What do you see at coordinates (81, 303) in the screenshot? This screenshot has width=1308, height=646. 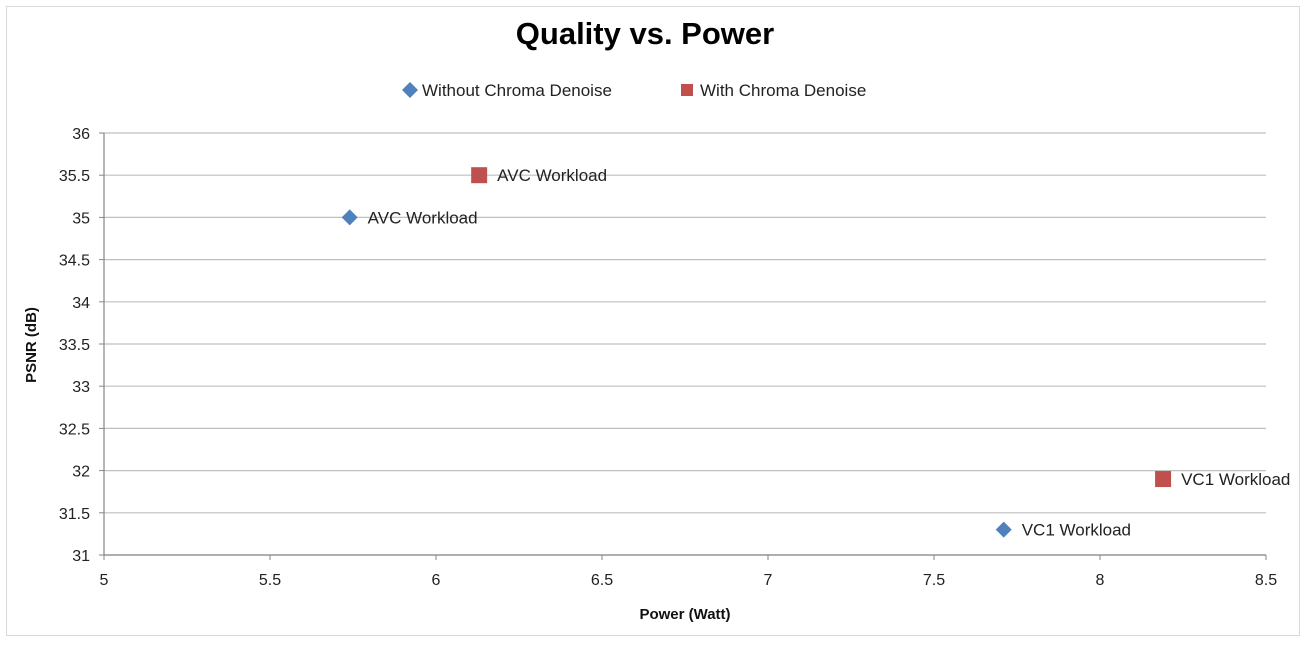 I see `y-tick-label: 34` at bounding box center [81, 303].